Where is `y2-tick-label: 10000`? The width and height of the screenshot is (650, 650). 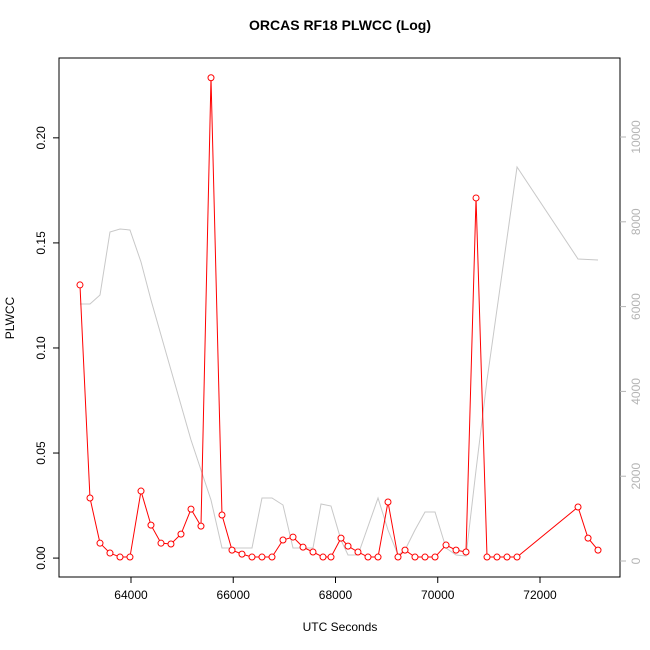
y2-tick-label: 10000 is located at coordinates (636, 137).